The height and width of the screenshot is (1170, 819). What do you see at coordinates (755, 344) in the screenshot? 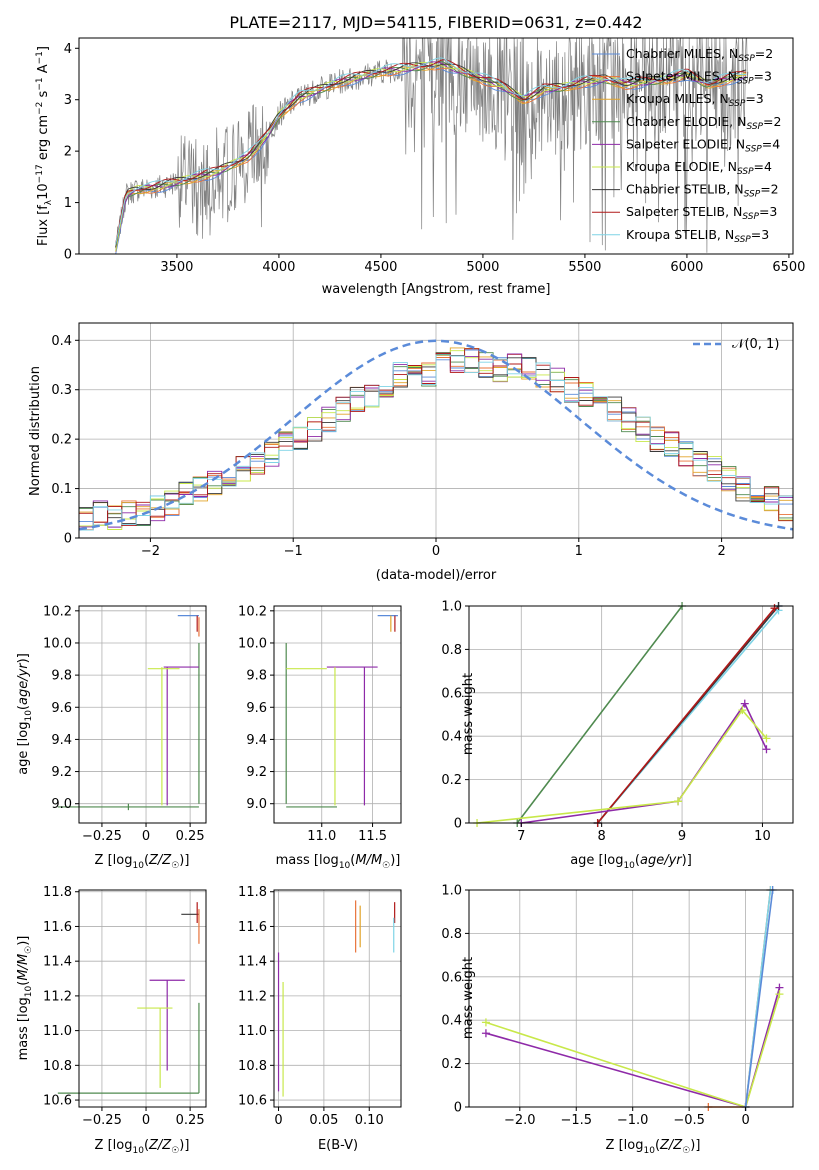
I see `normal-legend-label: 𝒩(0, 1)` at bounding box center [755, 344].